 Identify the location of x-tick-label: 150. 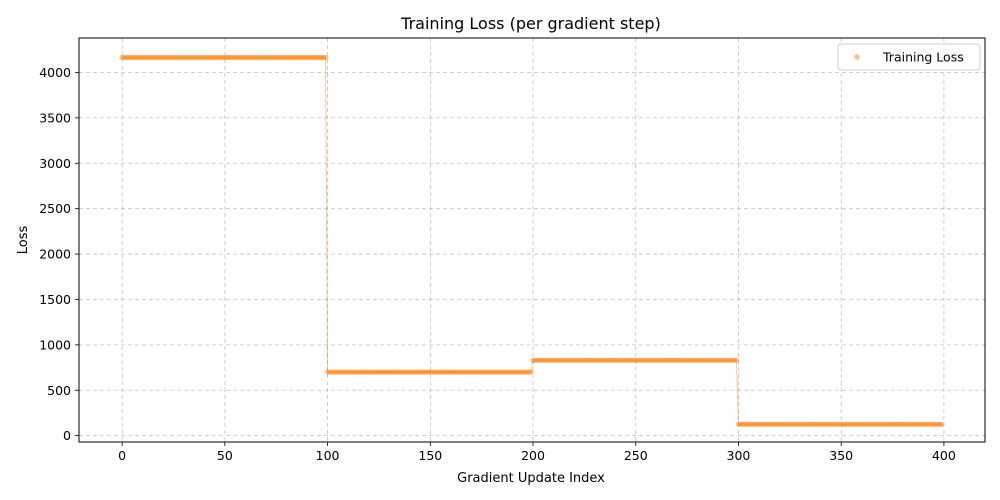
(430, 455).